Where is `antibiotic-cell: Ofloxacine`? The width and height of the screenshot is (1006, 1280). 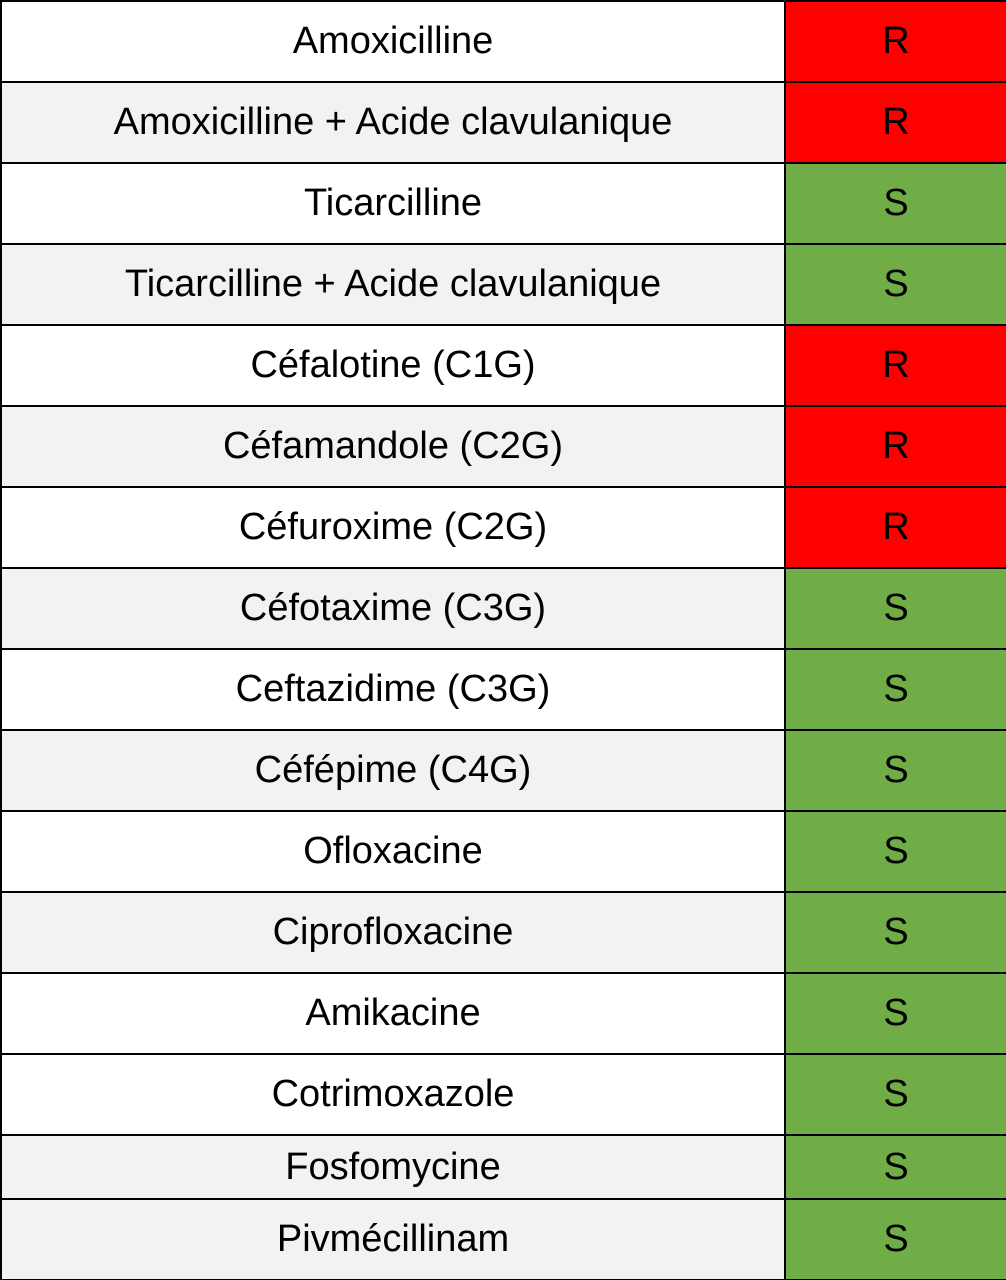 antibiotic-cell: Ofloxacine is located at coordinates (394, 852).